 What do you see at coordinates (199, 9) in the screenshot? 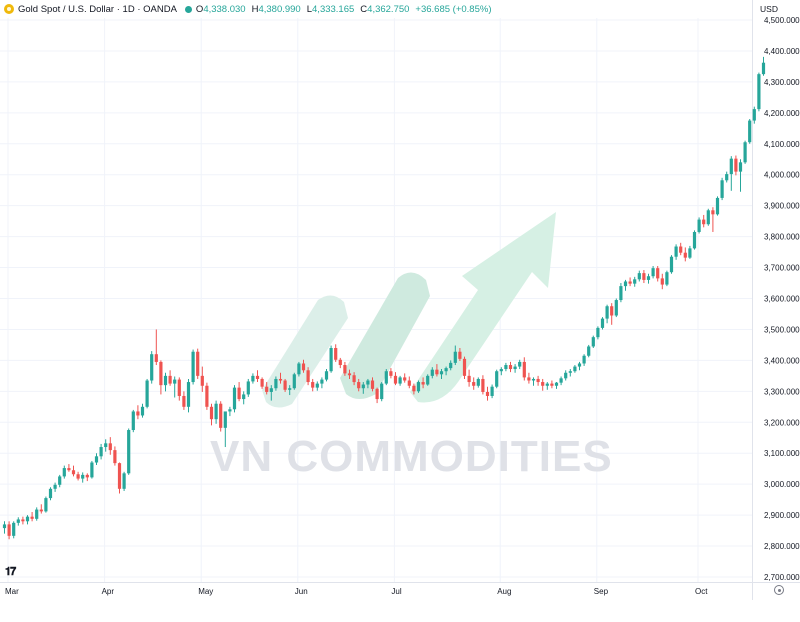
I see `open-label: O` at bounding box center [199, 9].